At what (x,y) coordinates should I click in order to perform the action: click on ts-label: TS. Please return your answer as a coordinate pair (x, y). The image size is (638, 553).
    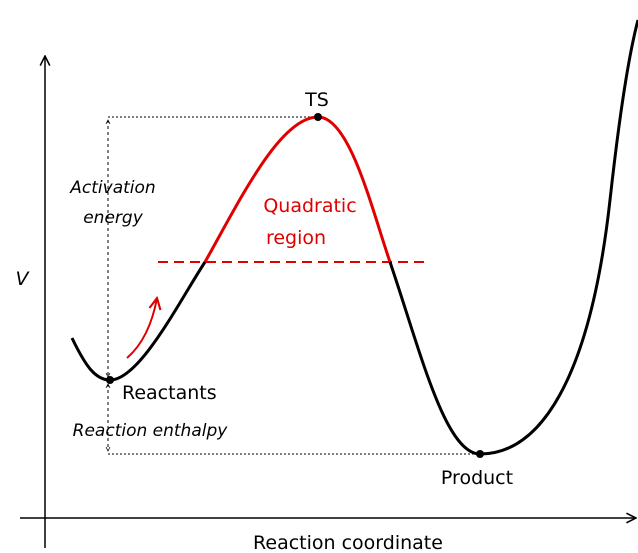
    Looking at the image, I should click on (316, 100).